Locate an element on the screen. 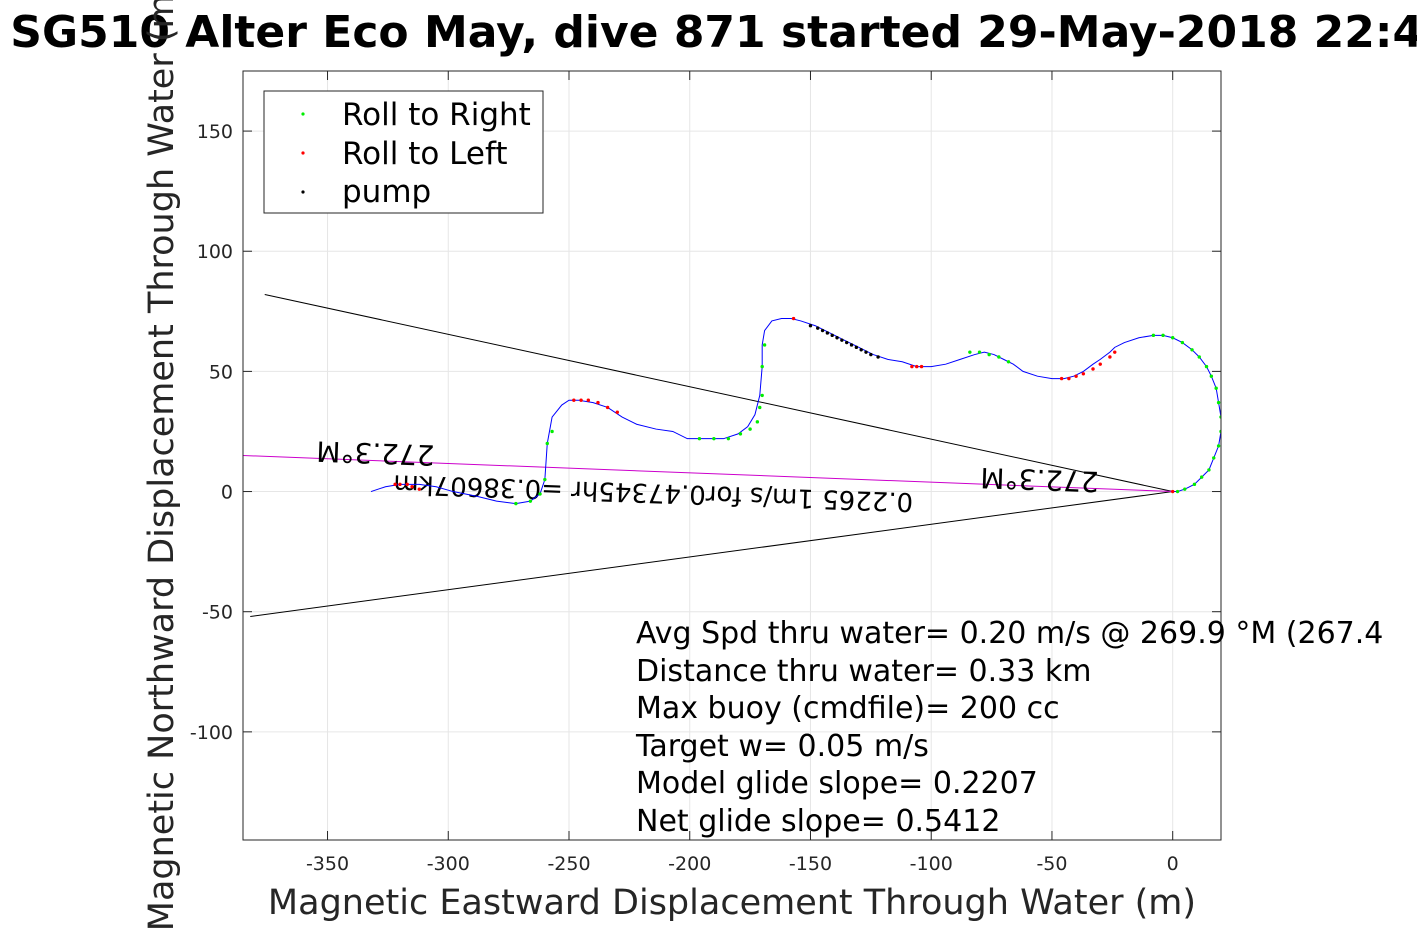 This screenshot has height=945, width=1417. y-tick-label-4: 100 is located at coordinates (215, 252).